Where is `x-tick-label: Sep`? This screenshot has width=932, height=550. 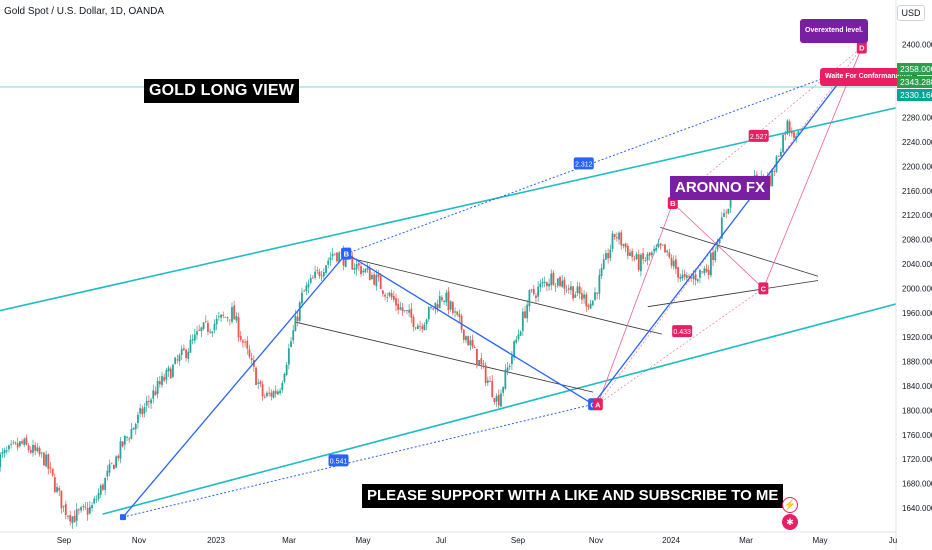
x-tick-label: Sep is located at coordinates (518, 540).